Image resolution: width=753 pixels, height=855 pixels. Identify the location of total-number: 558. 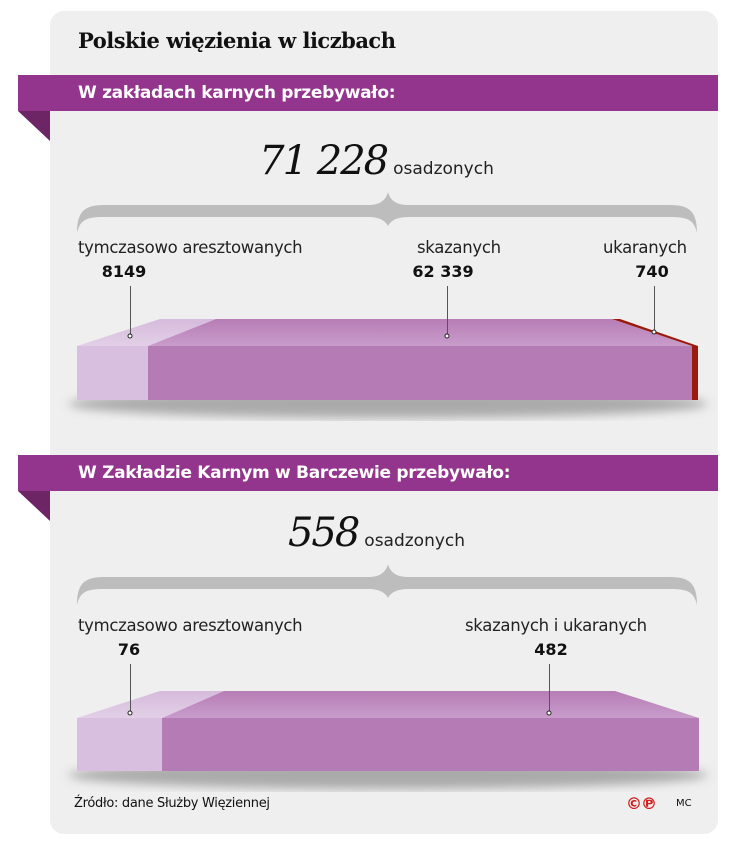
(323, 533).